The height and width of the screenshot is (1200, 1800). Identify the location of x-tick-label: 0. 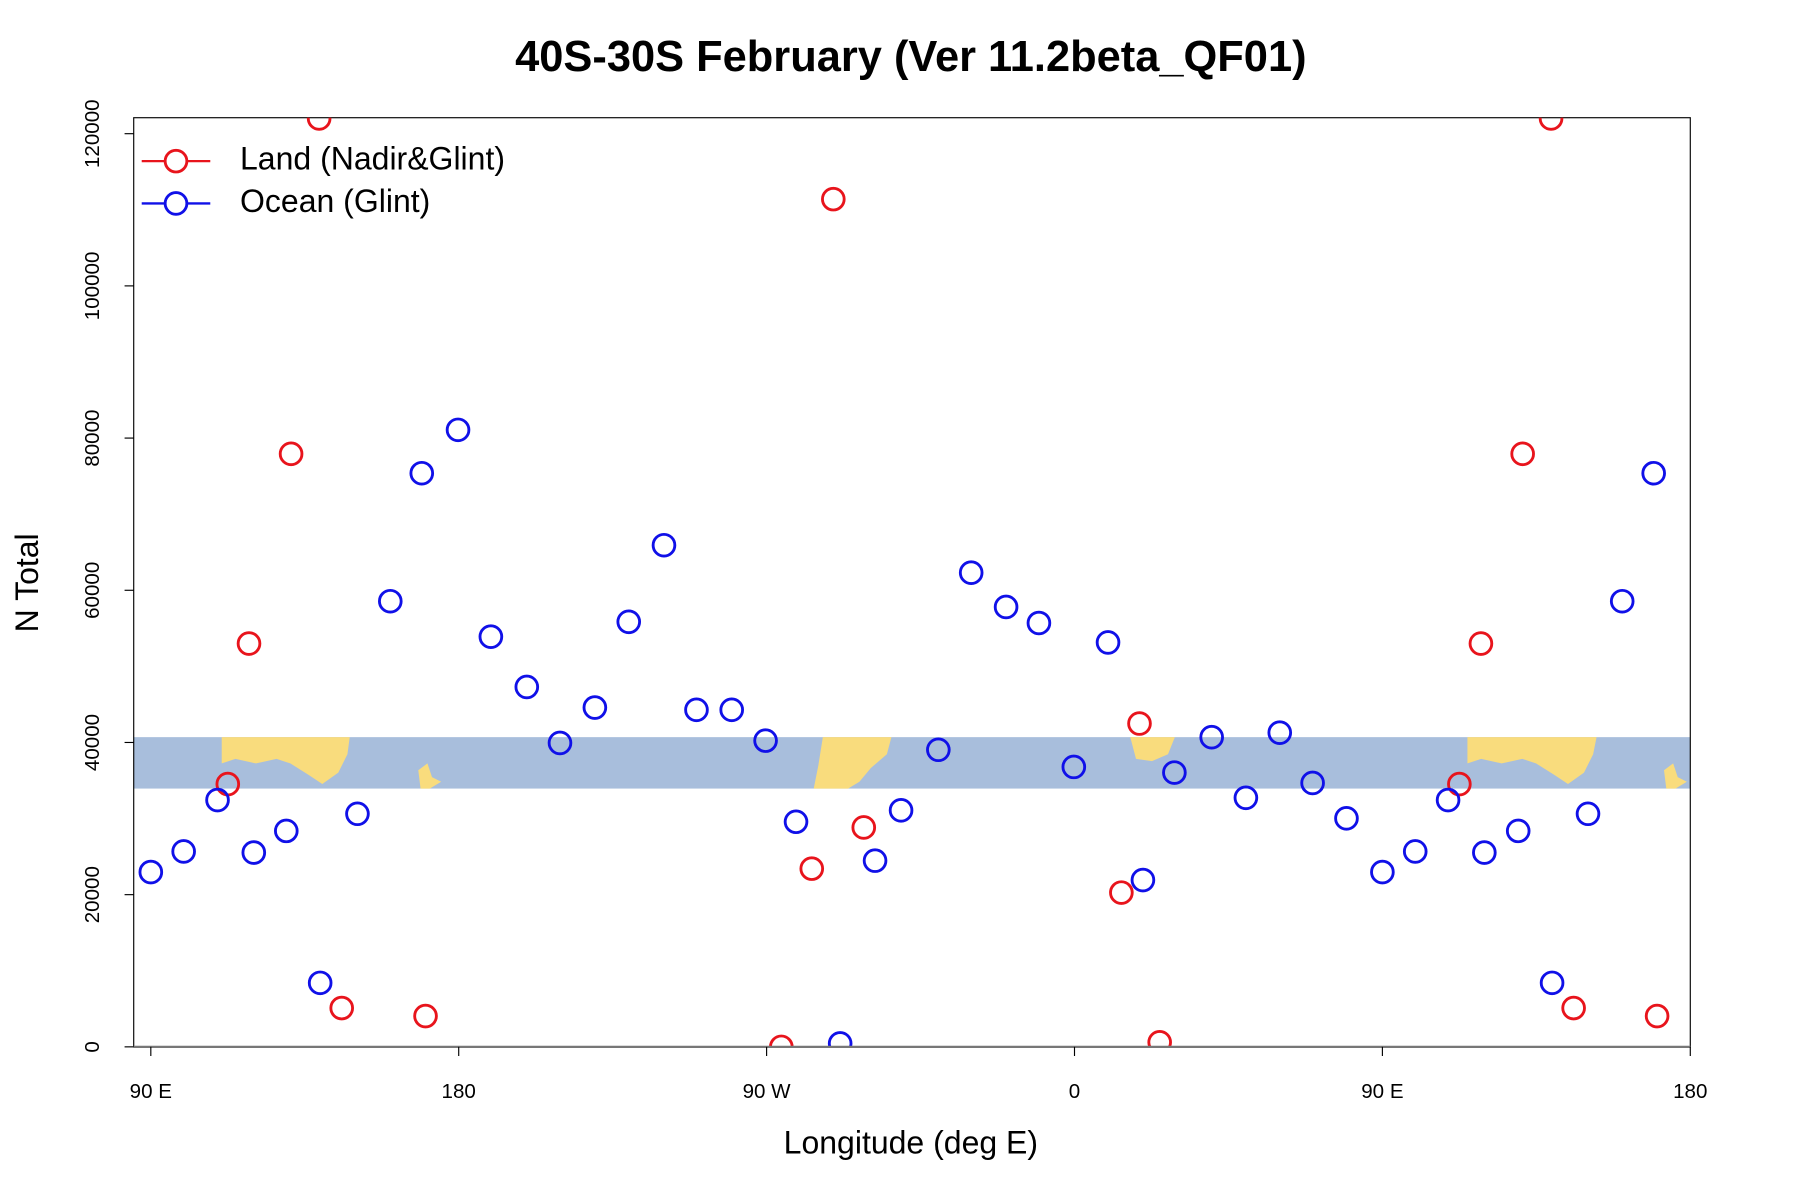
(1074, 1091).